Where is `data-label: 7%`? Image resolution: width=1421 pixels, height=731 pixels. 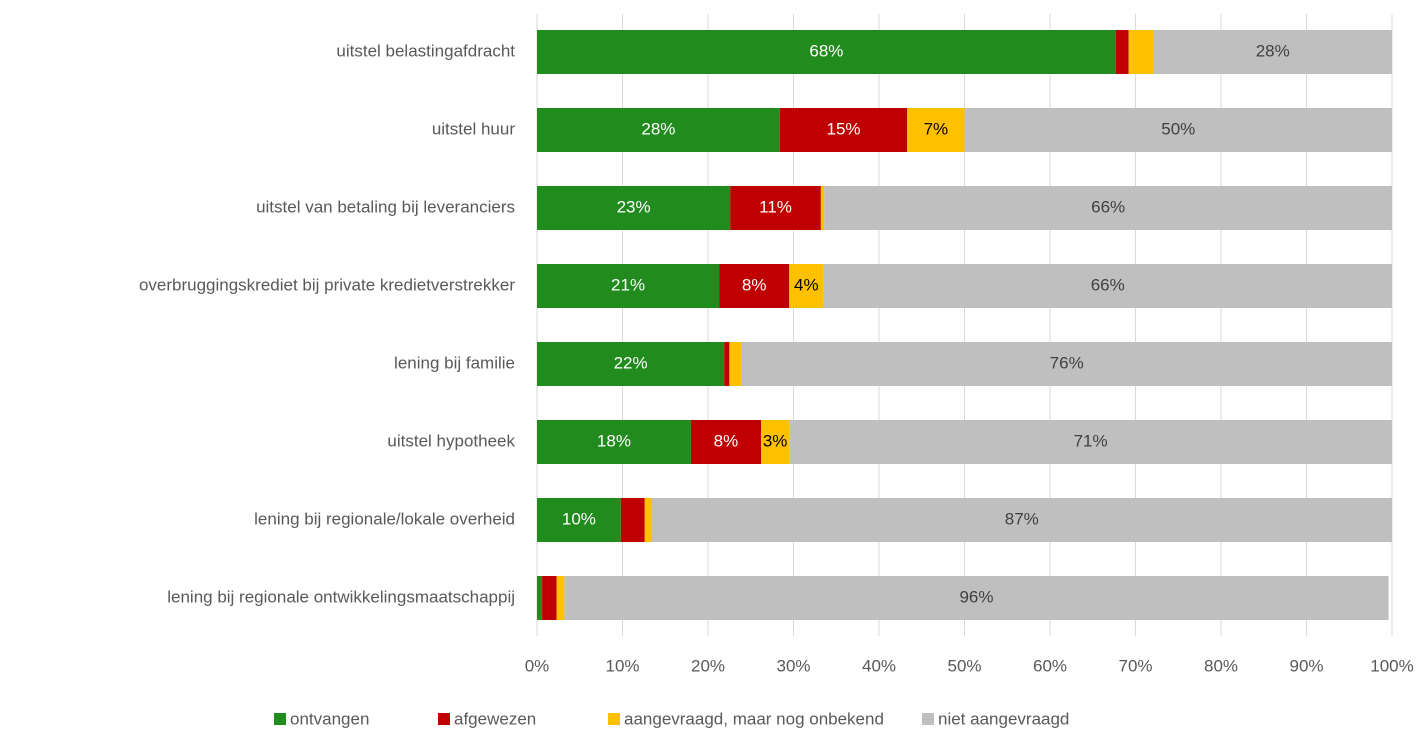
data-label: 7% is located at coordinates (936, 128).